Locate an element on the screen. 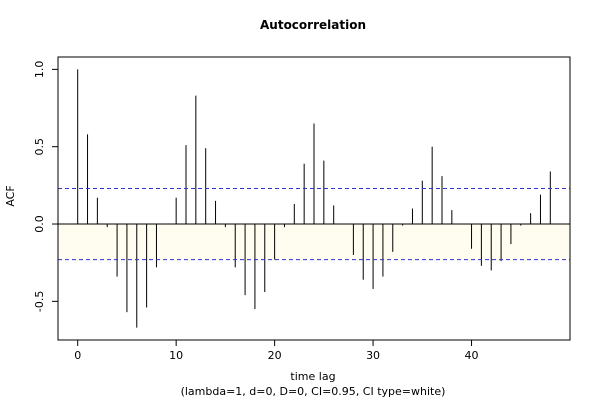 This screenshot has height=400, width=600. x-axis: 0 10 20 30 40 is located at coordinates (276, 351).